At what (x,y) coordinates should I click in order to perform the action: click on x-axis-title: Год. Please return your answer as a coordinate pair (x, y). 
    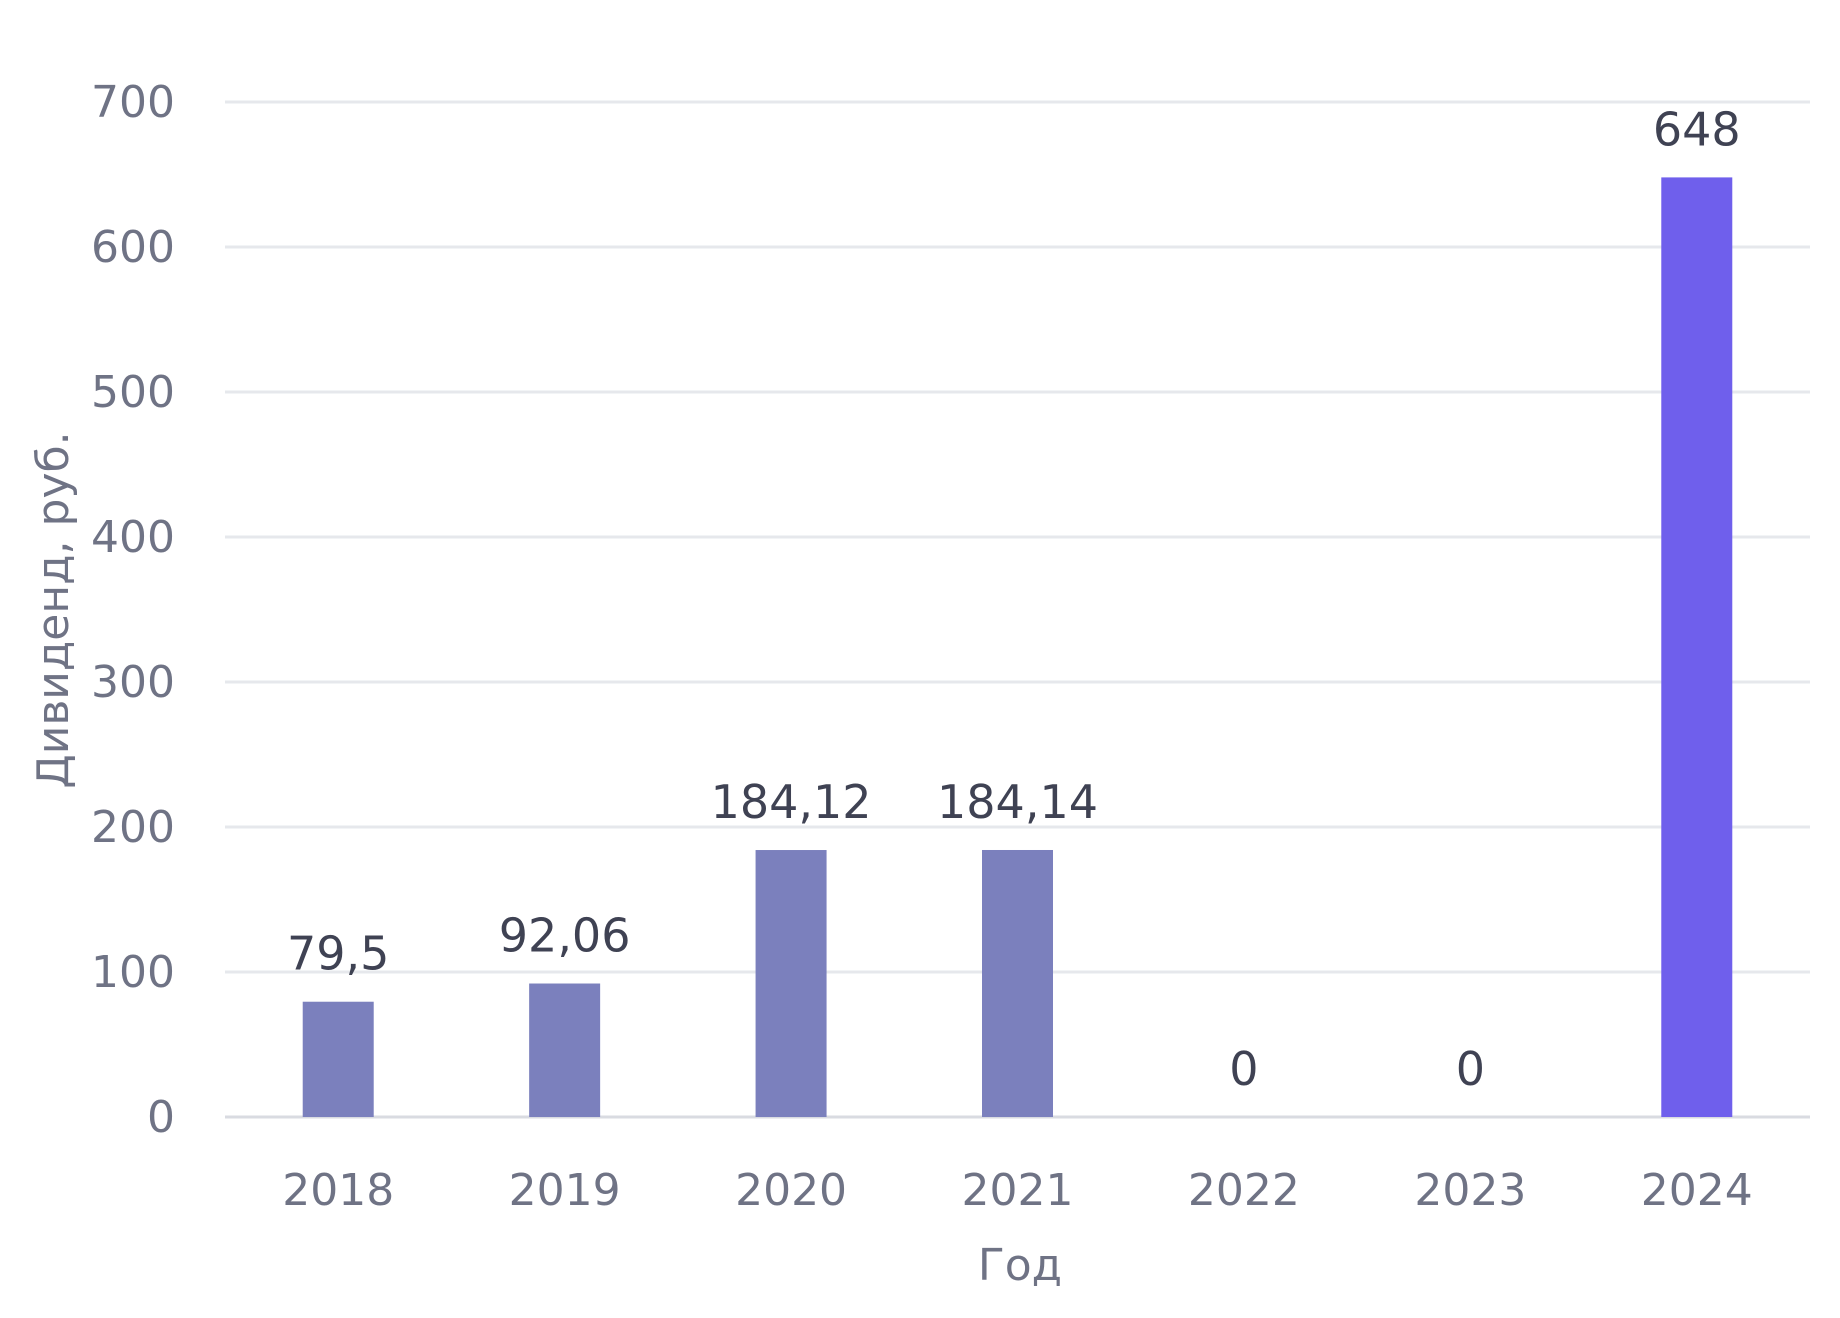
    Looking at the image, I should click on (1020, 1265).